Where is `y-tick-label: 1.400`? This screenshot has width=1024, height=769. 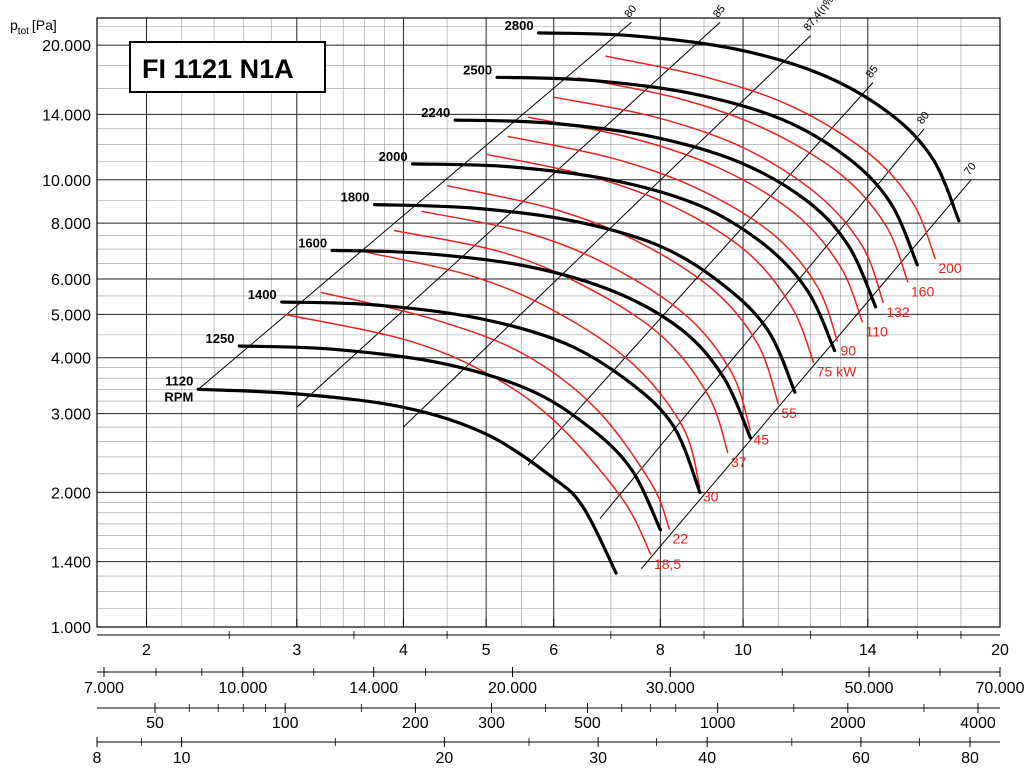 y-tick-label: 1.400 is located at coordinates (71, 563).